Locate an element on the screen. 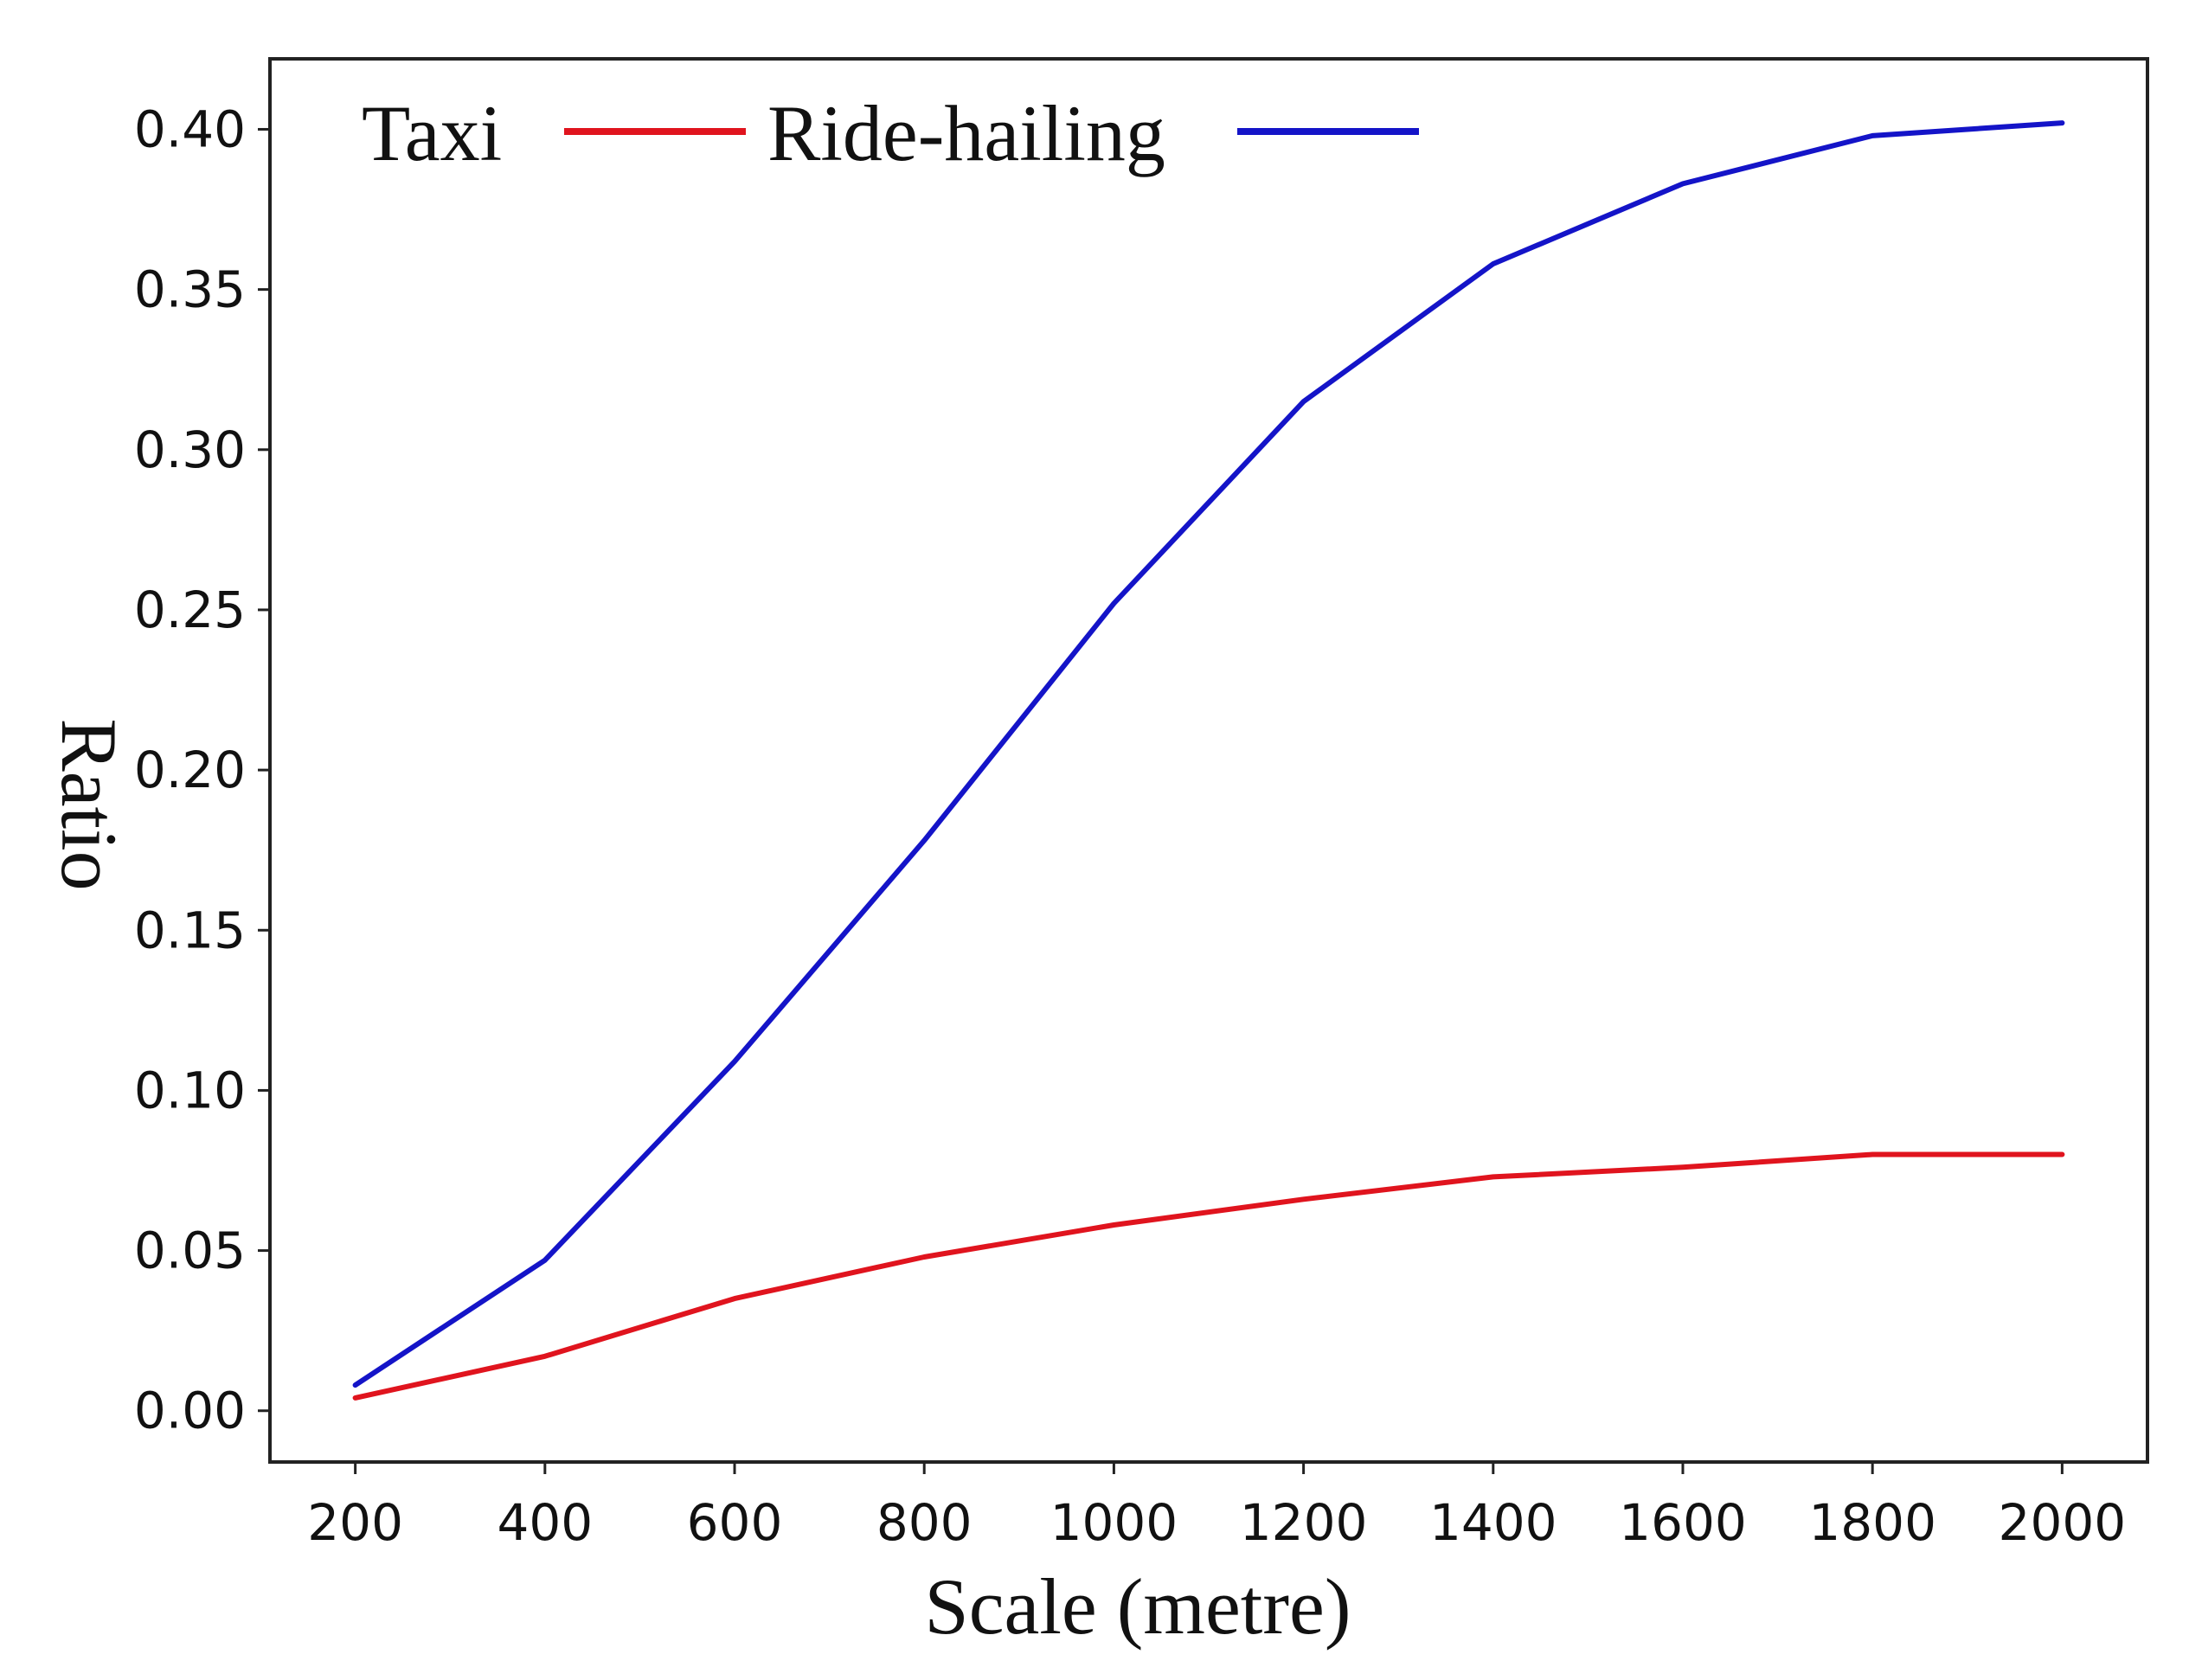  x-axis-title: Scale (metre) is located at coordinates (1138, 1606).